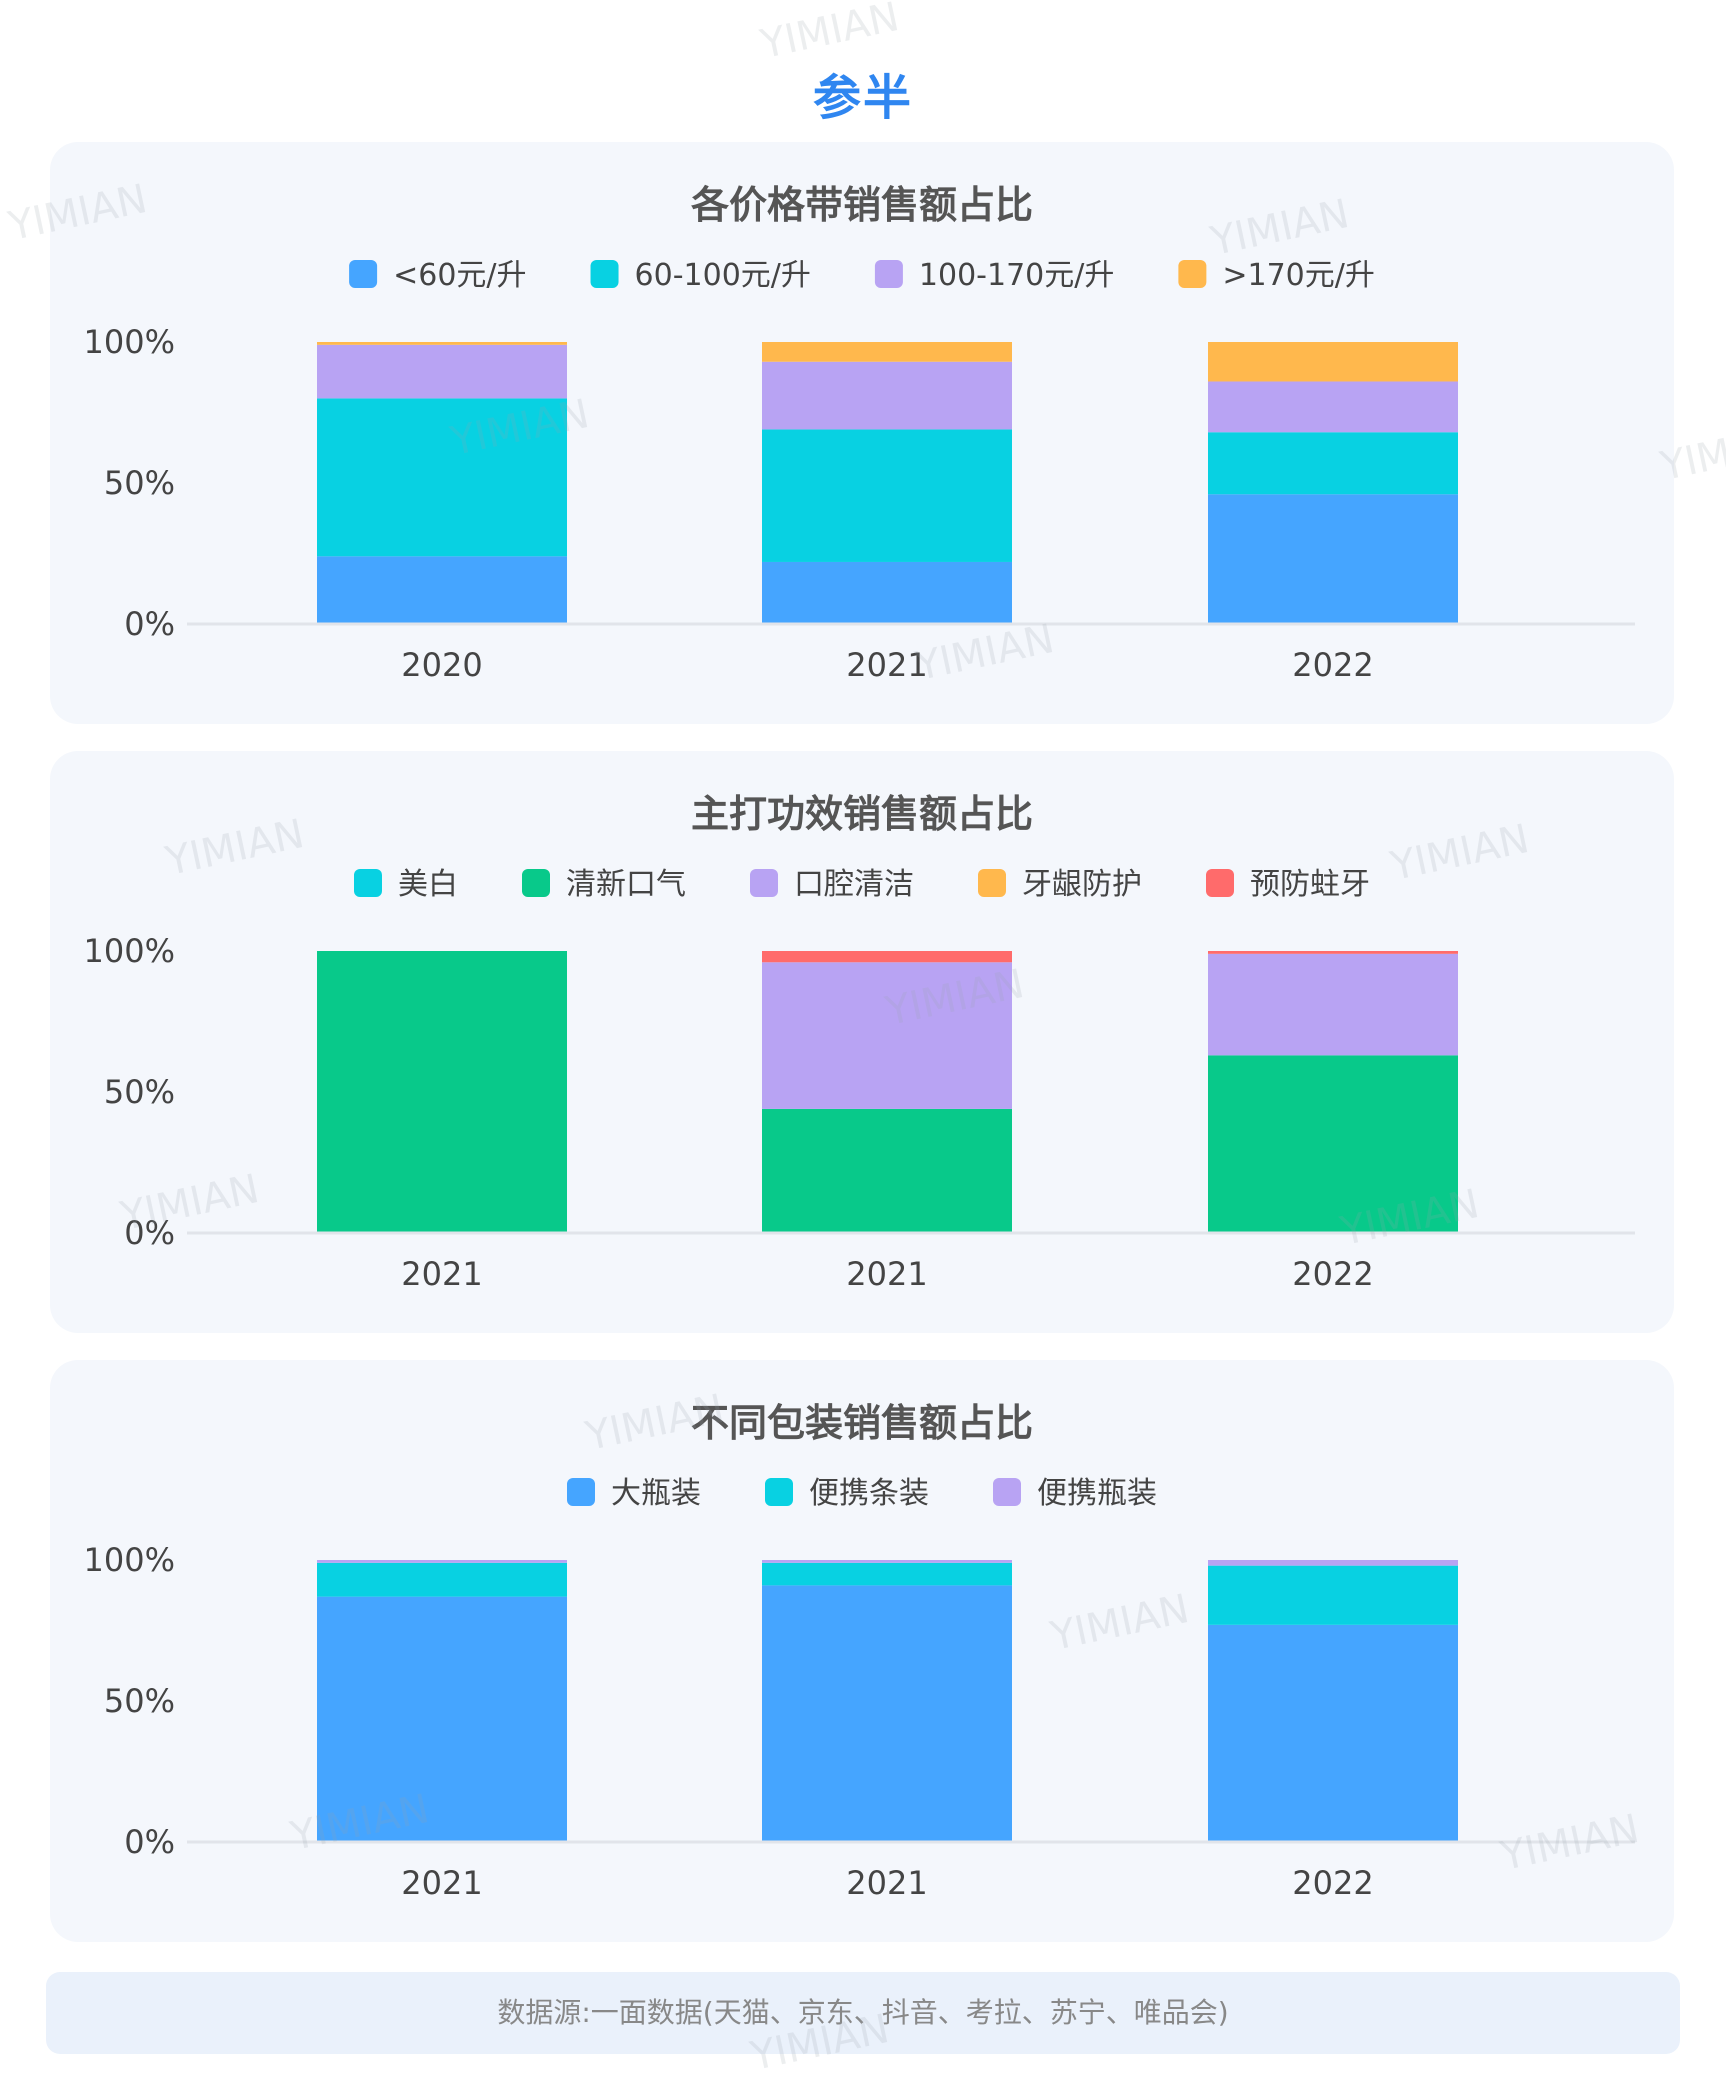  Describe the element at coordinates (1298, 275) in the screenshot. I see `legend-label: >170元/升` at that location.